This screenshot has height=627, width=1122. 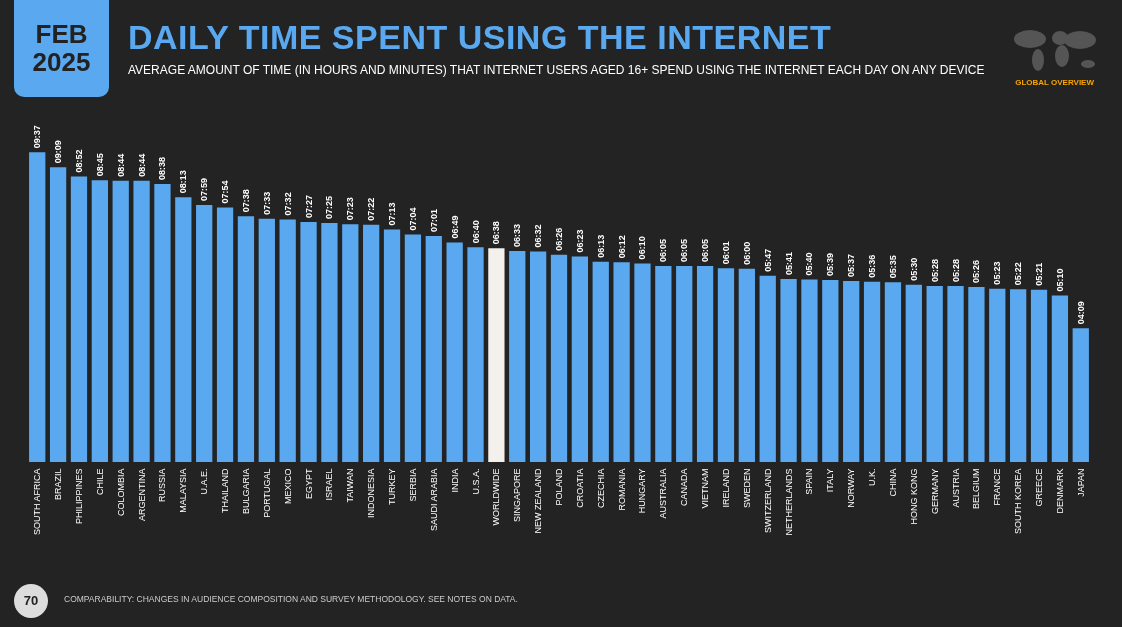 I want to click on x-tick-label: SOUTH KOREA, so click(x=1018, y=501).